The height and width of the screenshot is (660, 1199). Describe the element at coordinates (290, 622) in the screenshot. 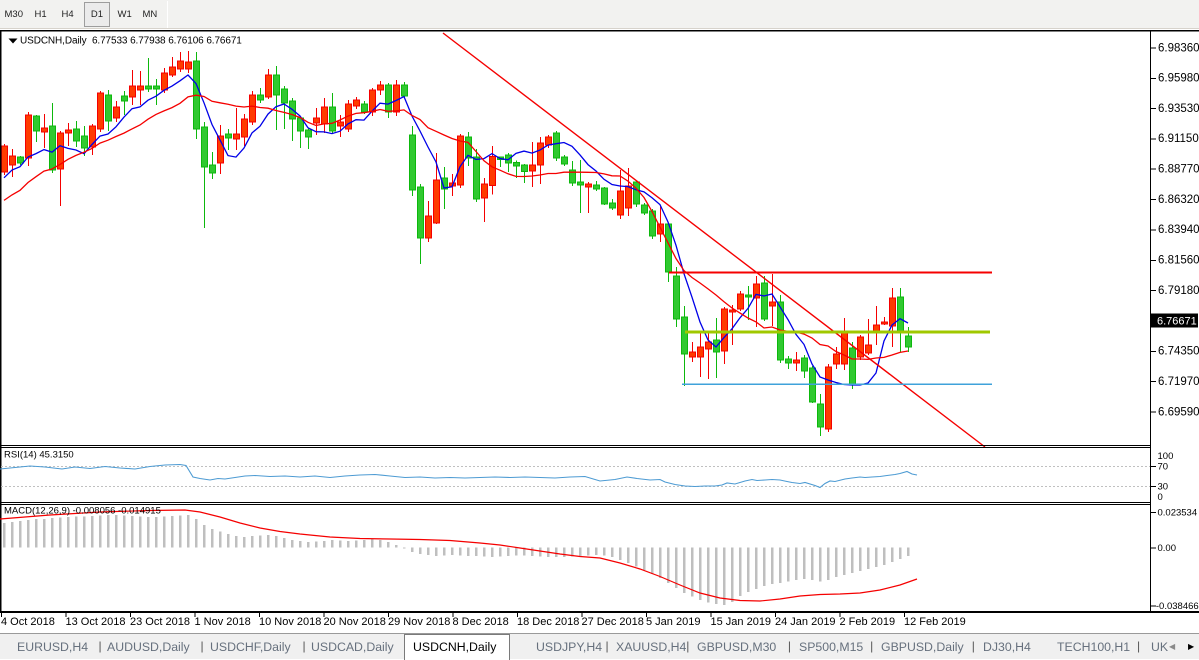

I see `svg-text: 10 Nov 2018` at that location.